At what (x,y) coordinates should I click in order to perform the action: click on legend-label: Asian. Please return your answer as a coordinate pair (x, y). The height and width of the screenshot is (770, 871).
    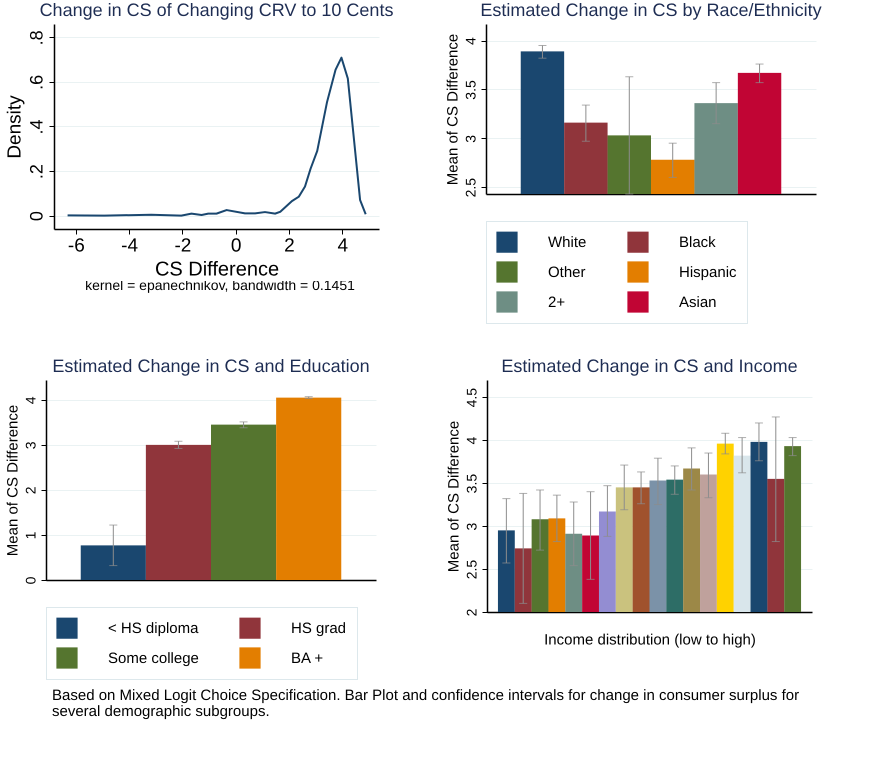
    Looking at the image, I should click on (698, 302).